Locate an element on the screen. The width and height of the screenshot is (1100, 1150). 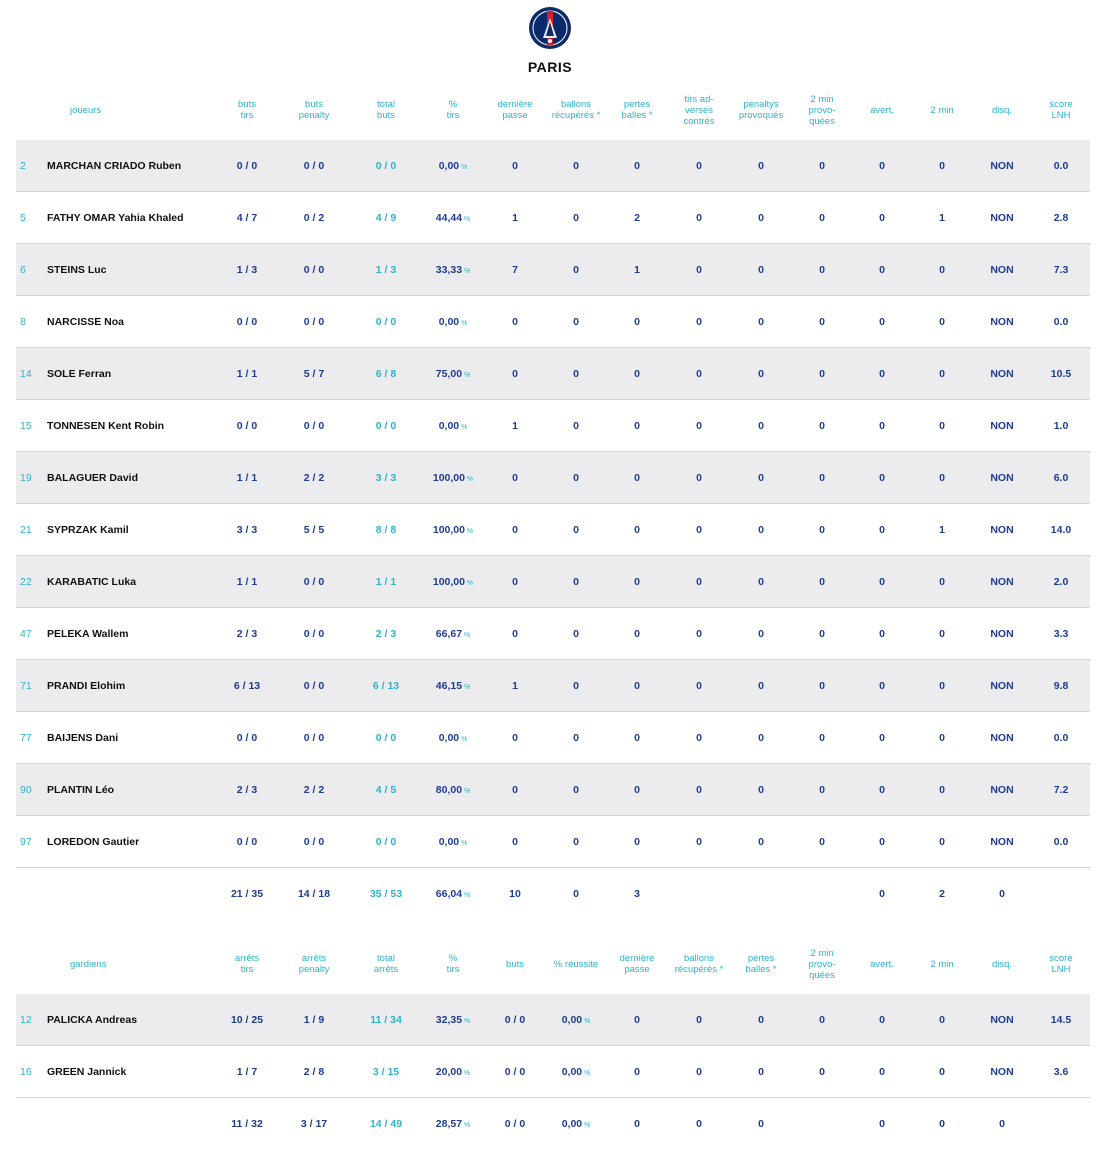
stat-cell: 9.8 is located at coordinates (1061, 686).